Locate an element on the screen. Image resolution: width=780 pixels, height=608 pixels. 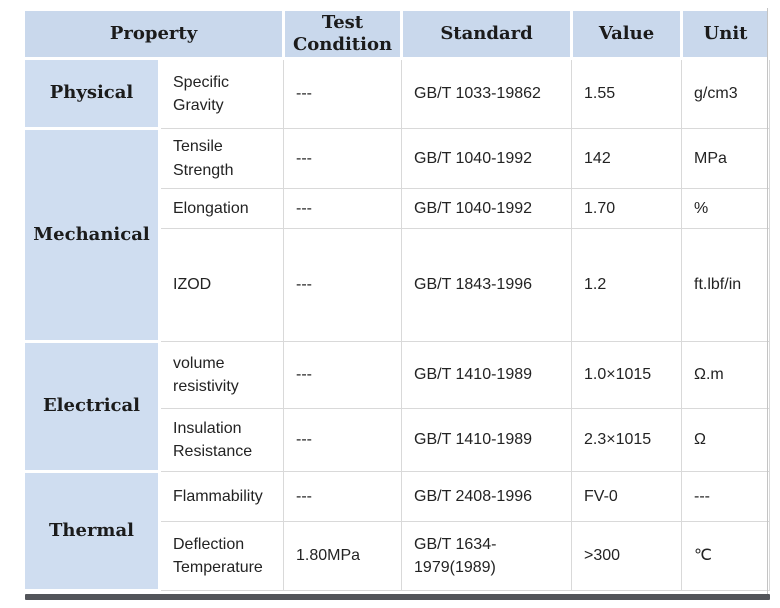
unit-cell: Ω.m is located at coordinates (726, 375).